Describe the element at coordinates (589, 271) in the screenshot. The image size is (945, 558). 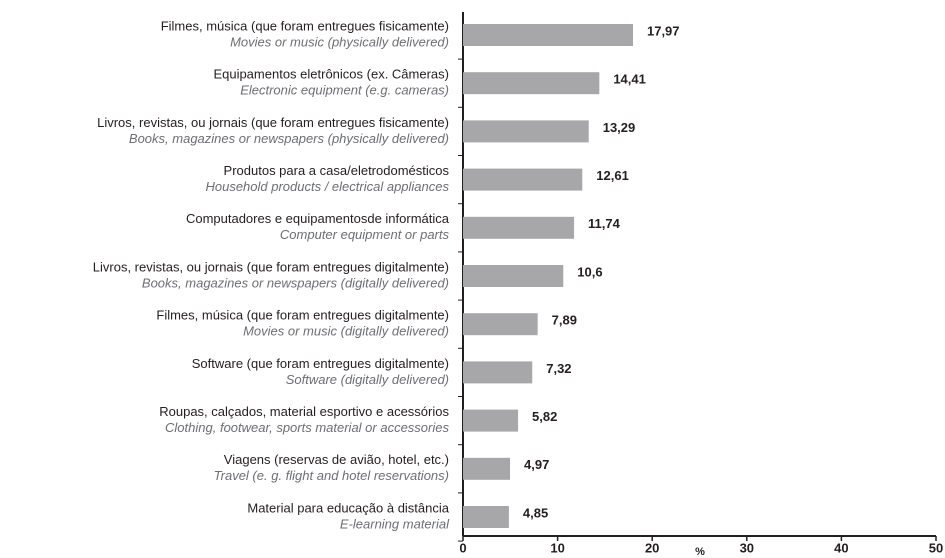
I see `value-label: 10,6` at that location.